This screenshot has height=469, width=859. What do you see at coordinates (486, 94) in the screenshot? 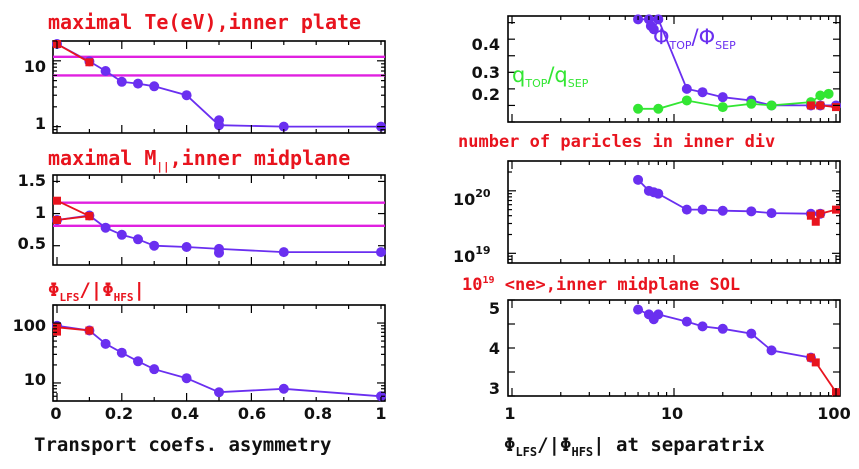
I see `panel4-ytick-0.2: 0.2` at bounding box center [486, 94].